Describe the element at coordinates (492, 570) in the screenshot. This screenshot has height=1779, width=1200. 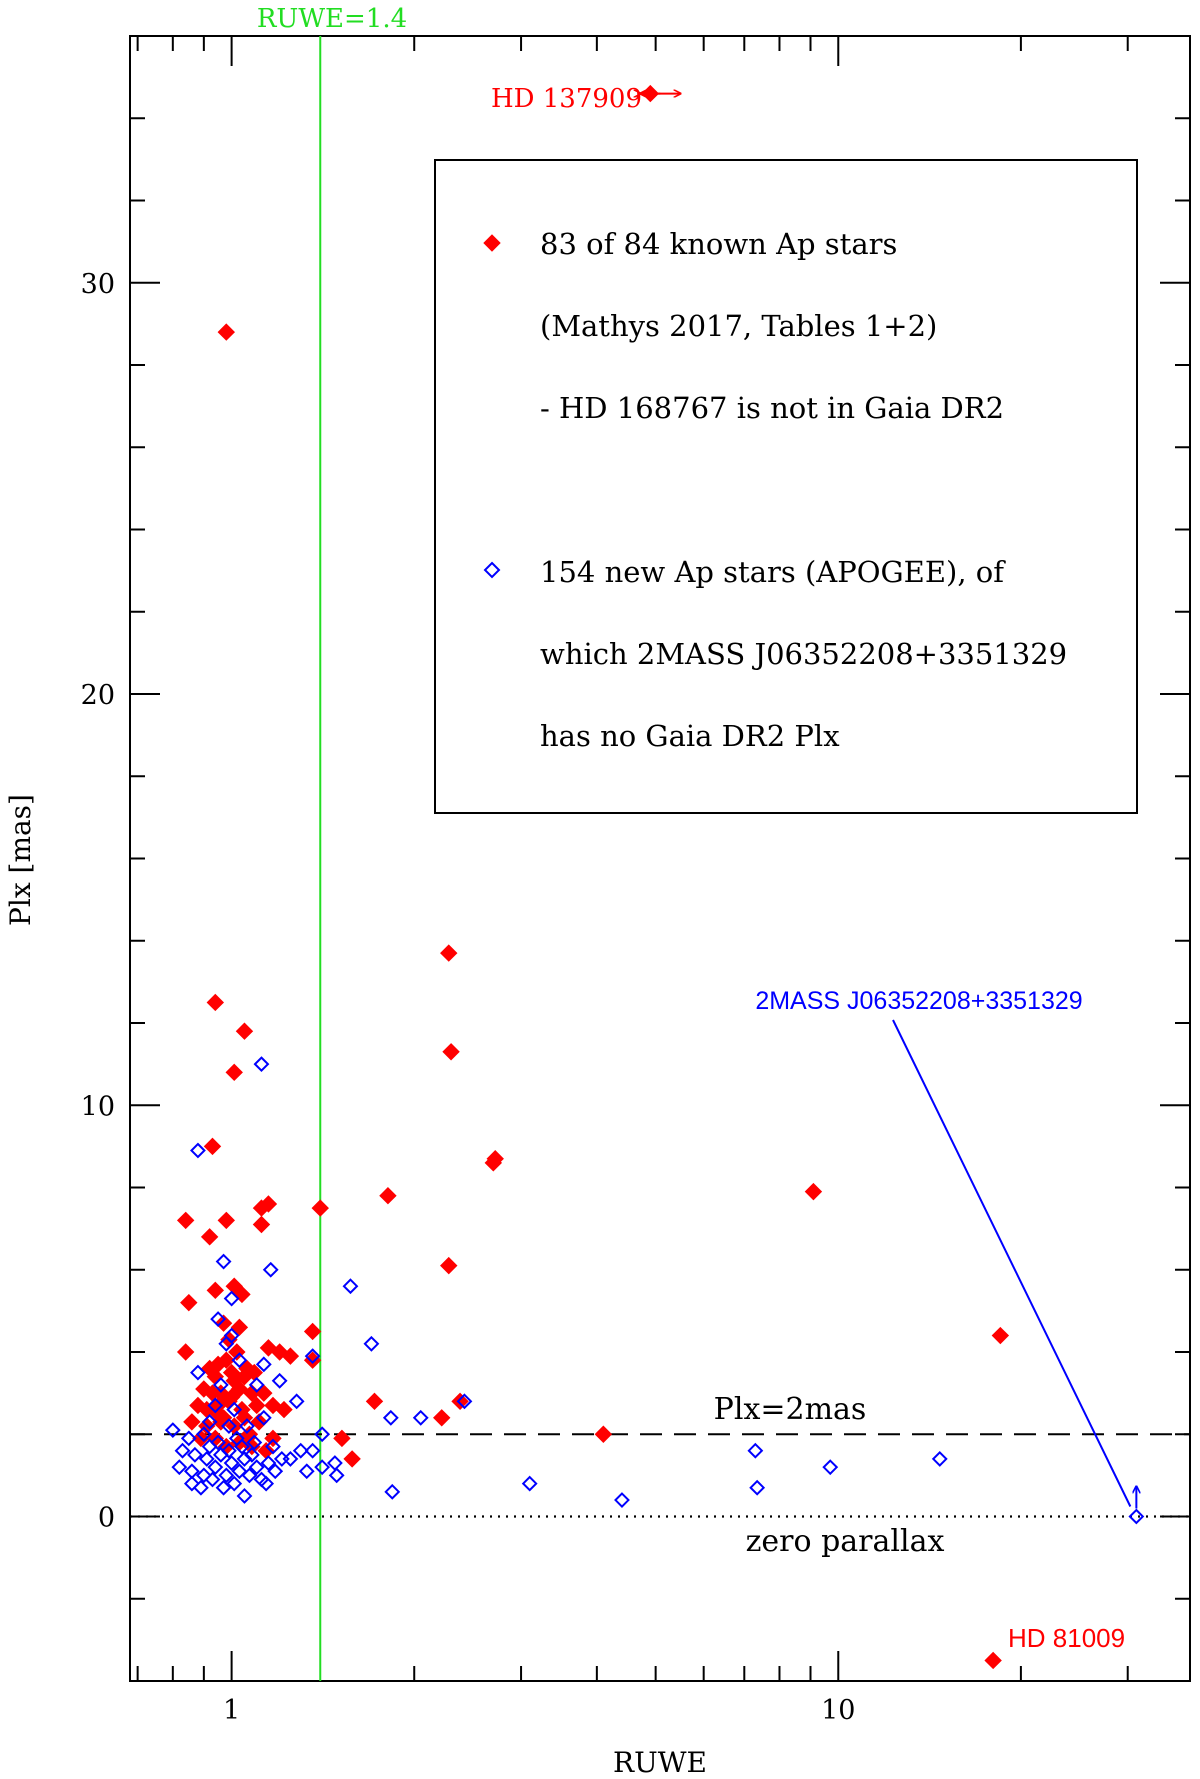
I see `legend-marker-new` at that location.